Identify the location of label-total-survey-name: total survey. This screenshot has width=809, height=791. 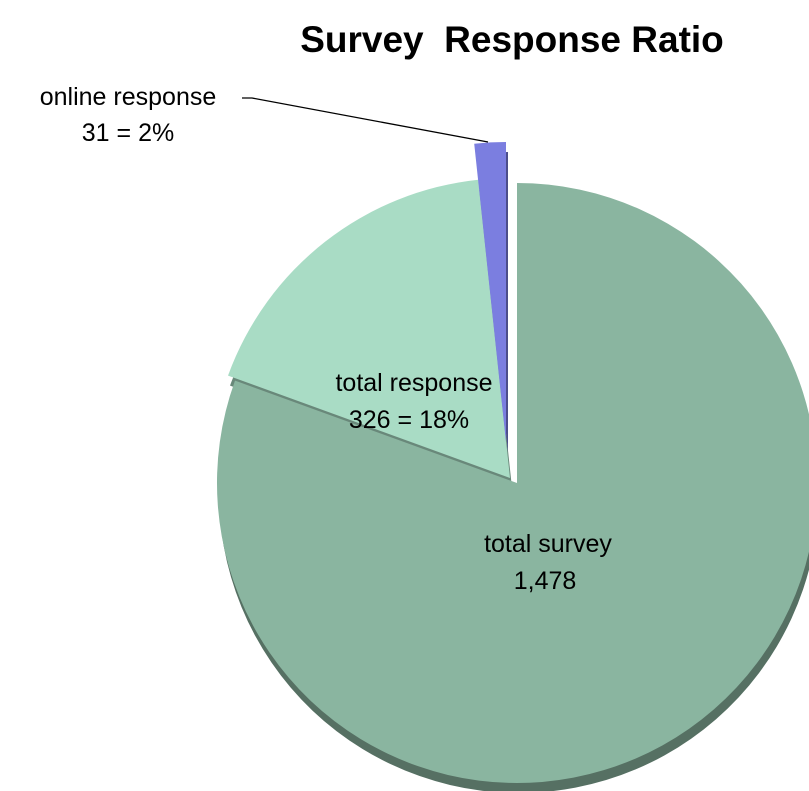
(548, 544).